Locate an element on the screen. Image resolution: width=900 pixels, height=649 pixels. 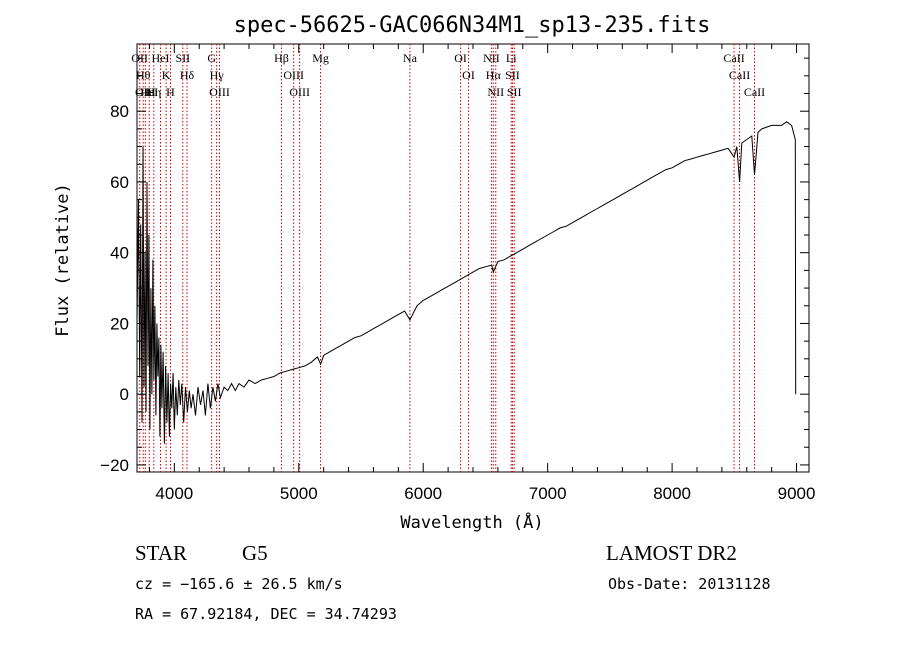
spectral-line-label: Hβ is located at coordinates (281, 58).